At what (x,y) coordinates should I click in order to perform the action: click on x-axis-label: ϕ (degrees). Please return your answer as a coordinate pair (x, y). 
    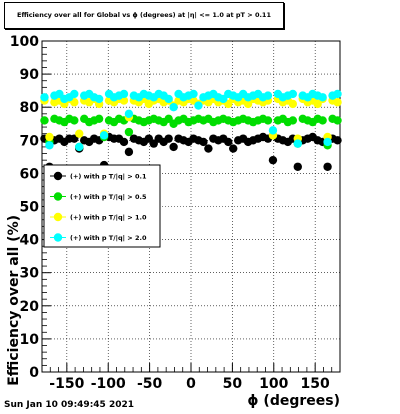
    Looking at the image, I should click on (293, 401).